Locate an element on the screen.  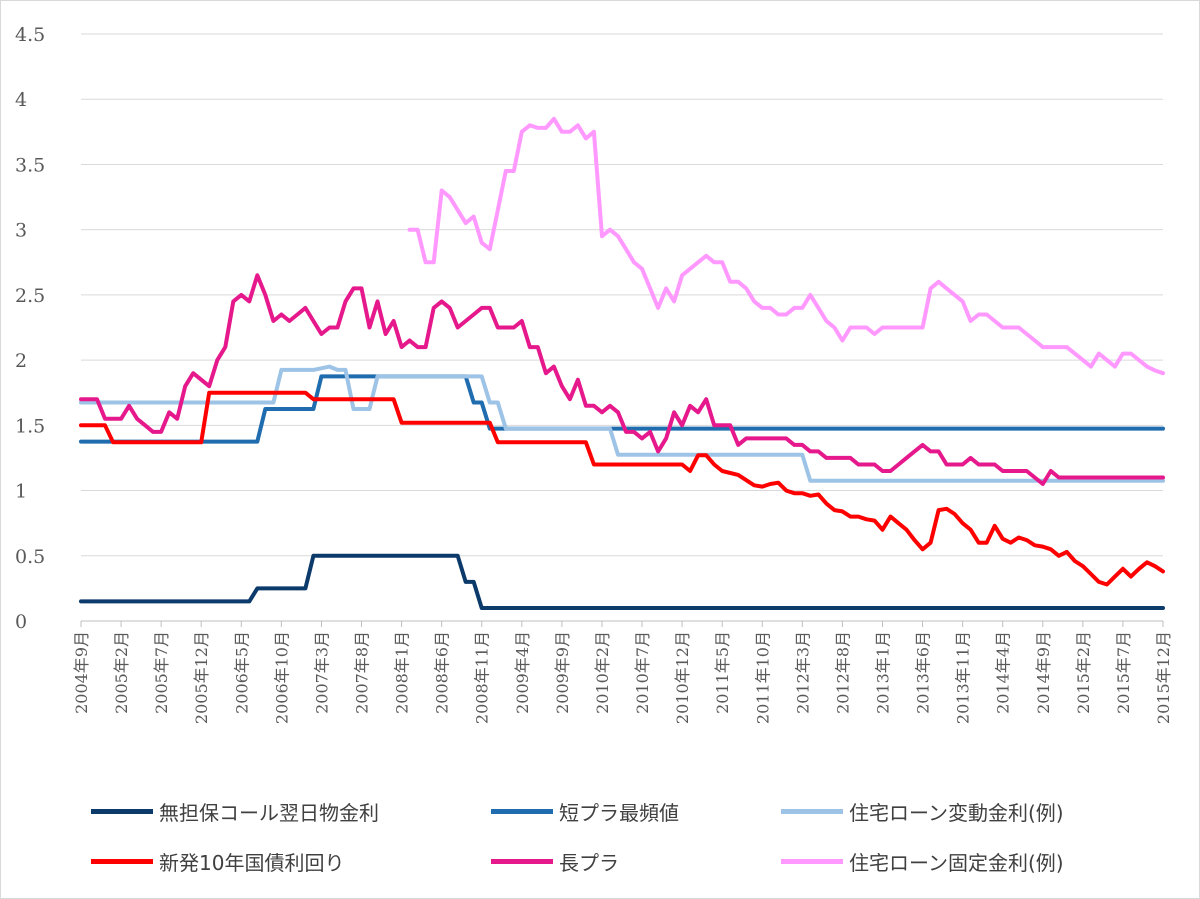
legend-label: 住宅ローン固定金利(例) is located at coordinates (956, 862).